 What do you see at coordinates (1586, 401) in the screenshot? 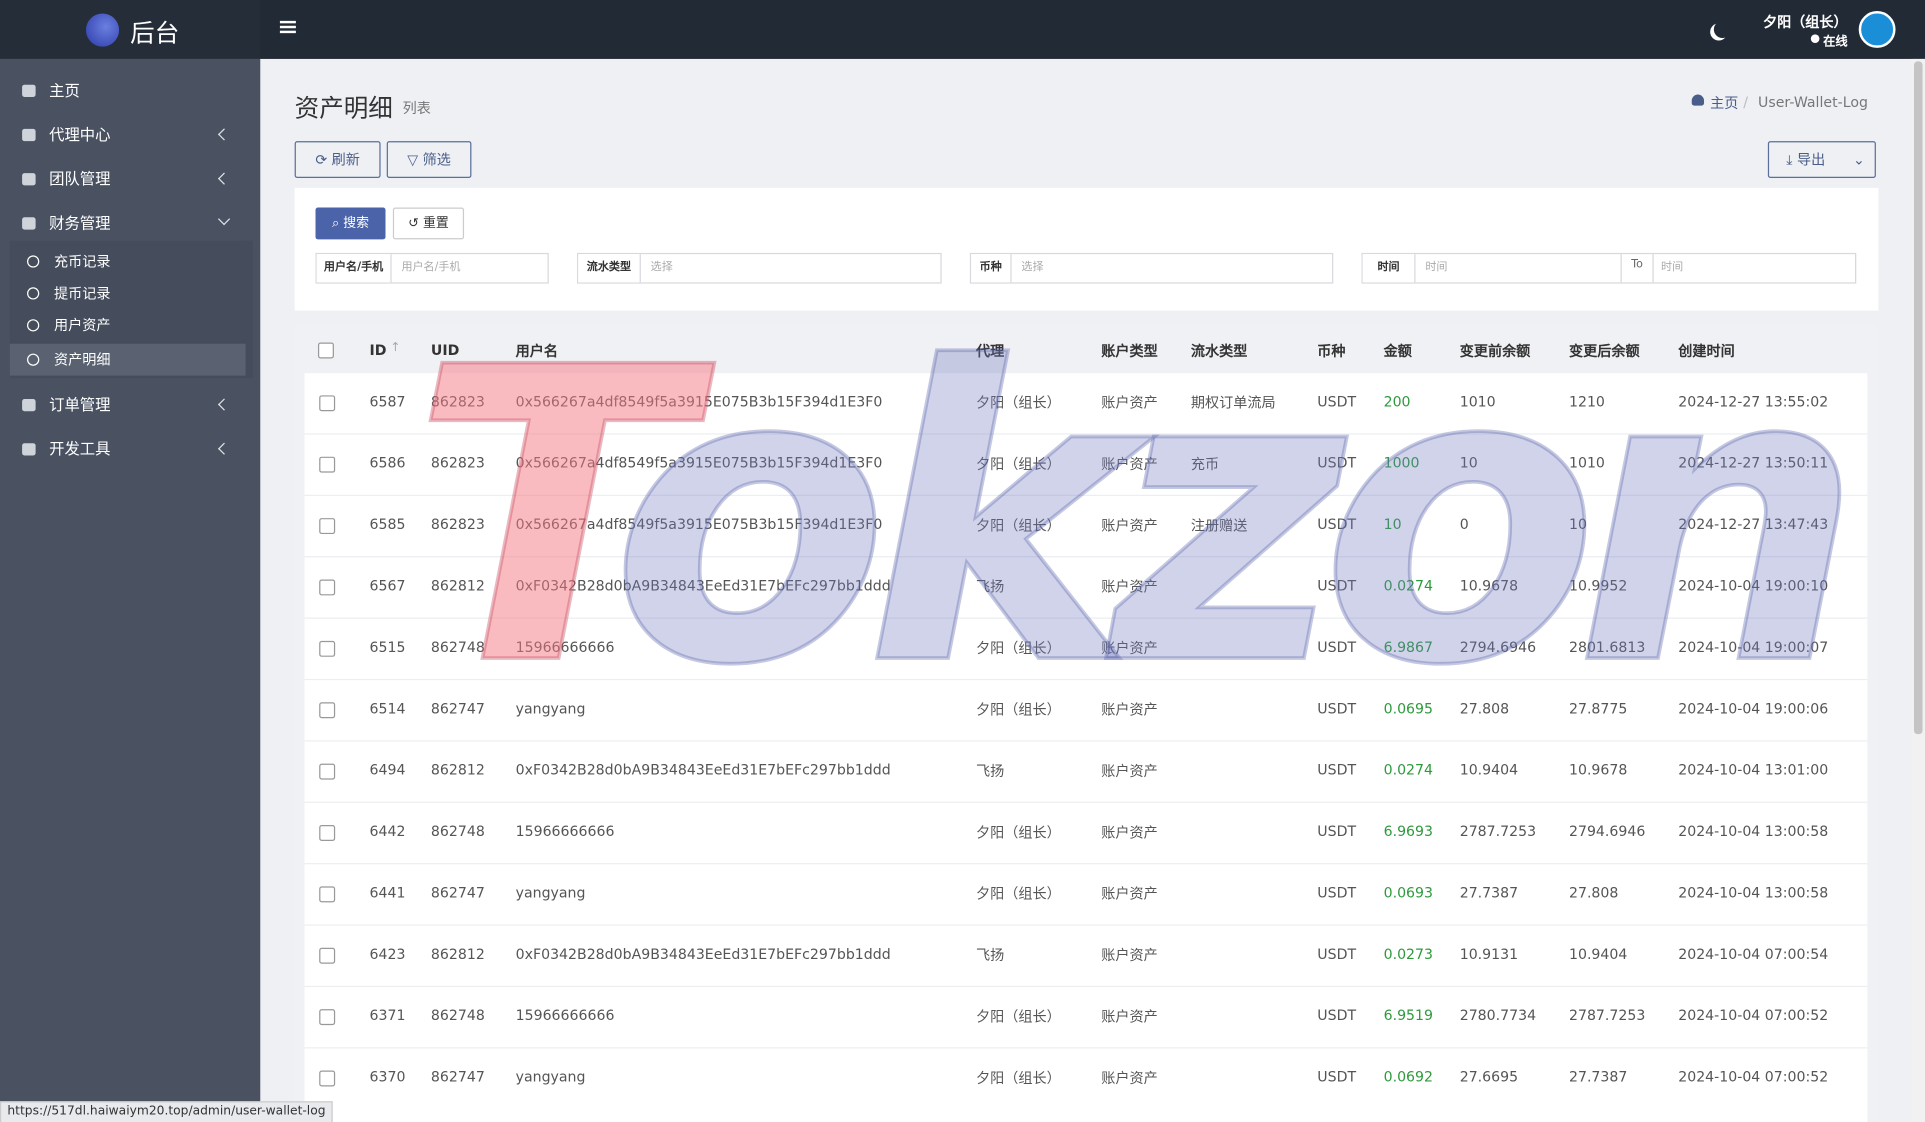
I see `table-cell: 1210` at bounding box center [1586, 401].